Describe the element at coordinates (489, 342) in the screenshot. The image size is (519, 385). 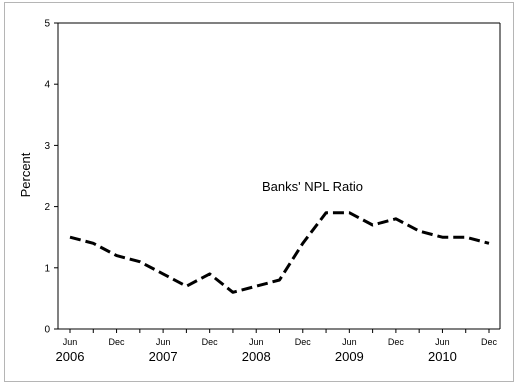
I see `x-month-label-9: Dec` at that location.